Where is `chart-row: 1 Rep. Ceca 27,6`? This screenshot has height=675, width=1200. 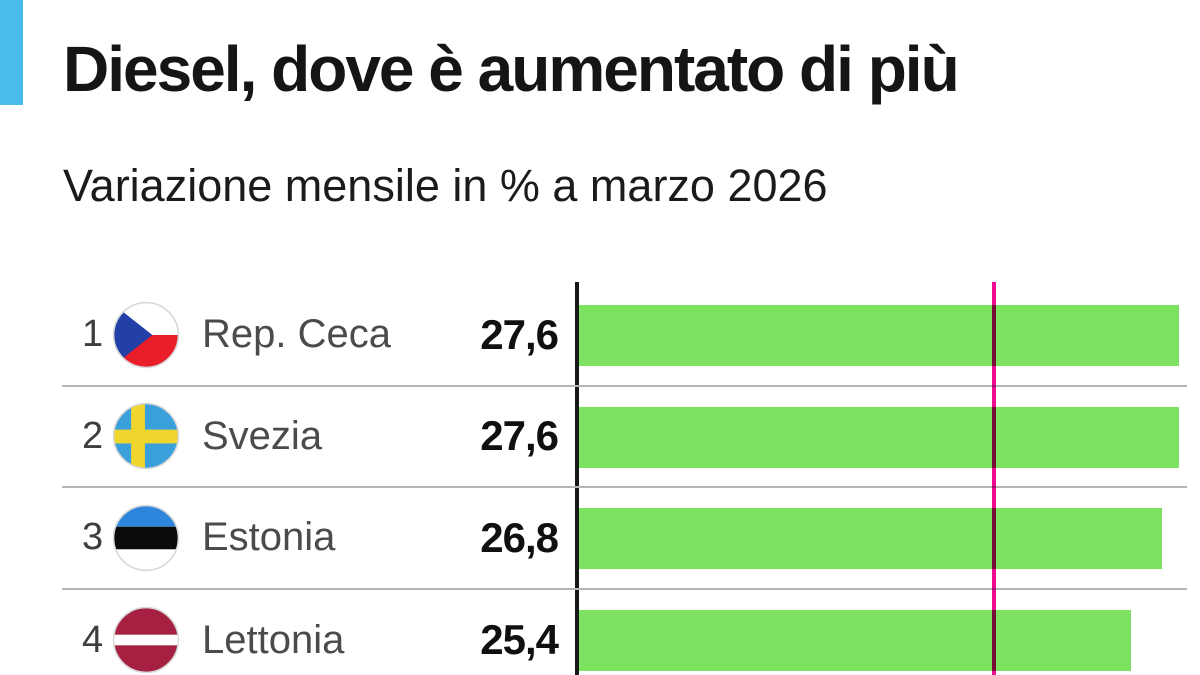
chart-row: 1 Rep. Ceca 27,6 is located at coordinates (624, 336).